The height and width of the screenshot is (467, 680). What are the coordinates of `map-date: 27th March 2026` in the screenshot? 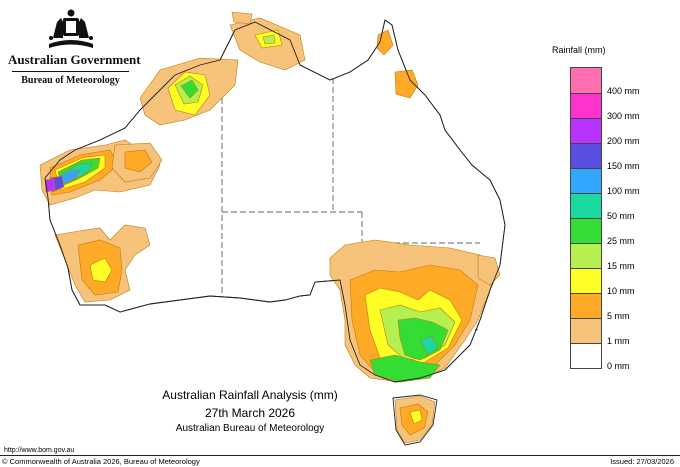 It's located at (250, 413).